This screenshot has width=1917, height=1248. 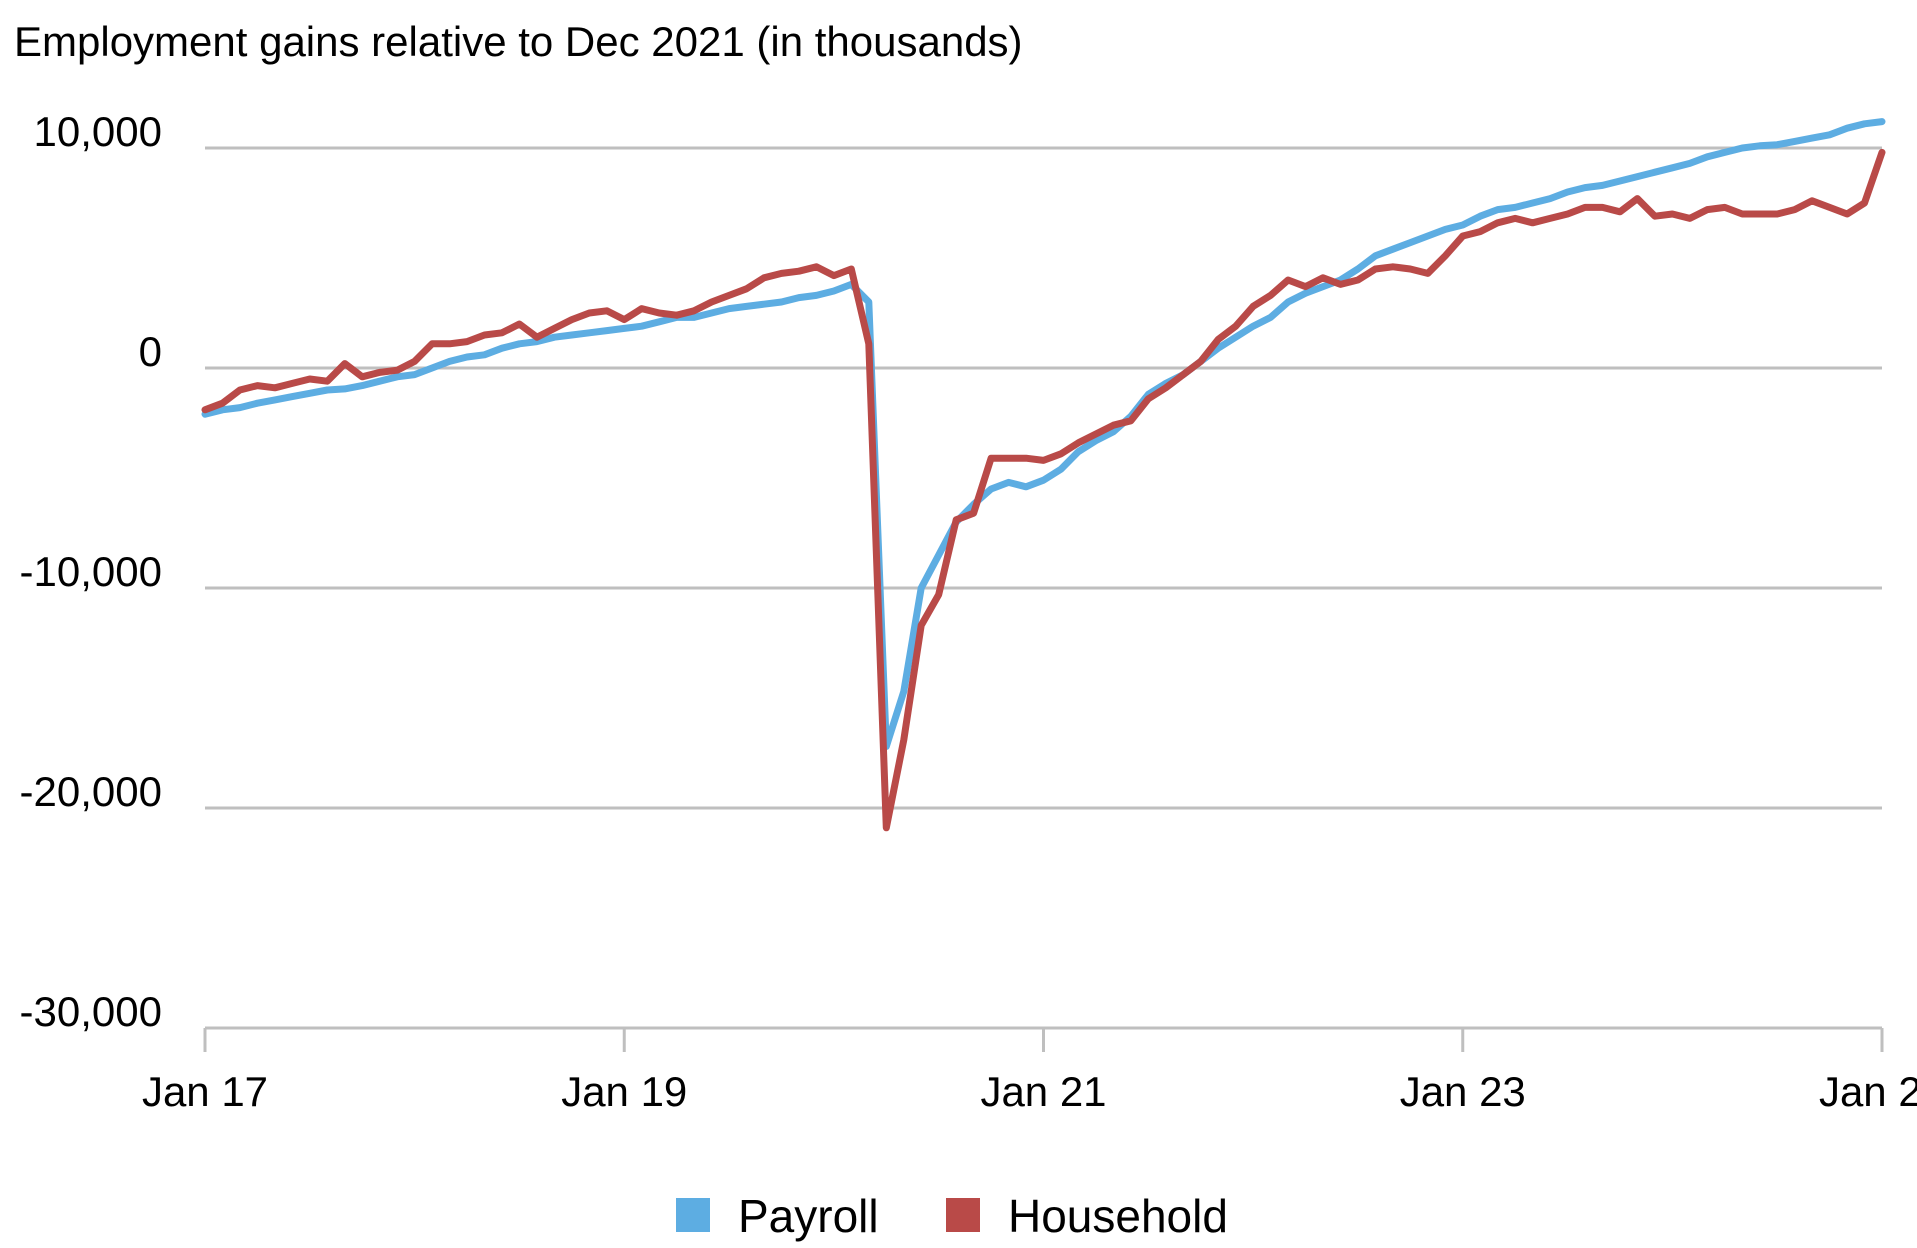 I want to click on y-tick-label: -10,000, so click(x=91, y=571).